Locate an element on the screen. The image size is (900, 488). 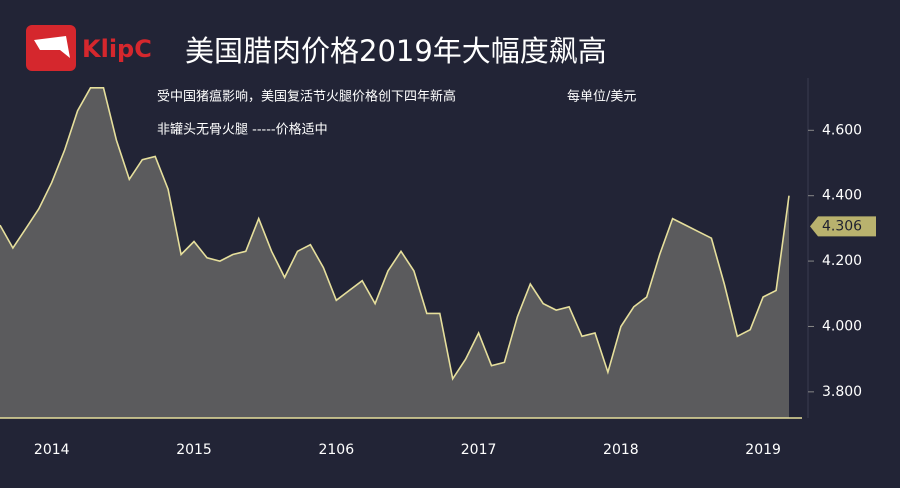
x-tick-label: 2014 is located at coordinates (52, 450).